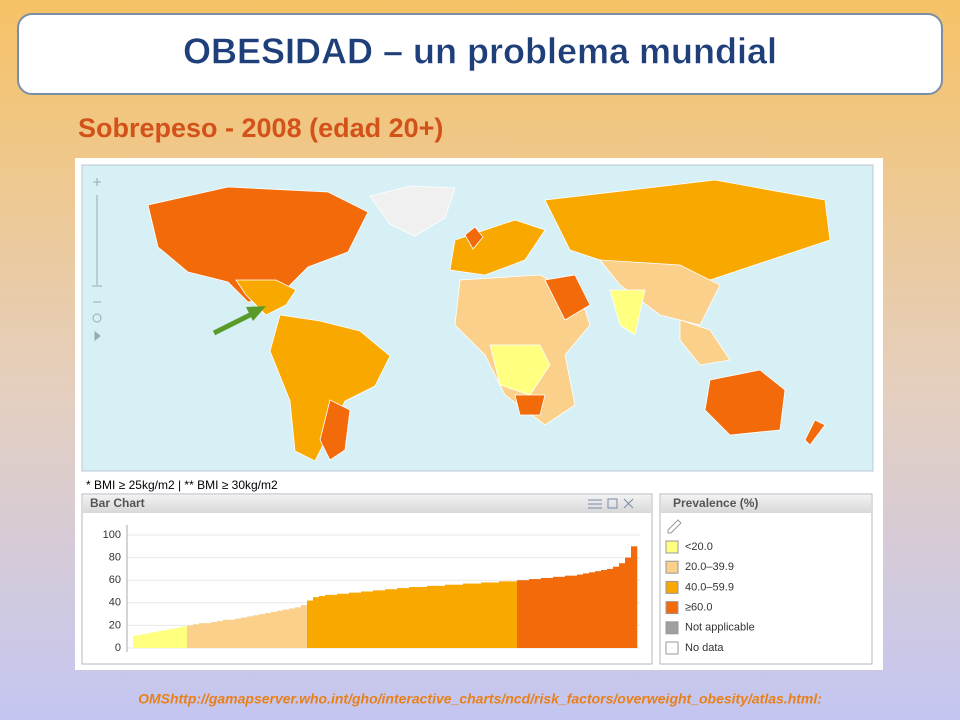 This screenshot has height=725, width=960. What do you see at coordinates (766, 579) in the screenshot?
I see `legend-panel` at bounding box center [766, 579].